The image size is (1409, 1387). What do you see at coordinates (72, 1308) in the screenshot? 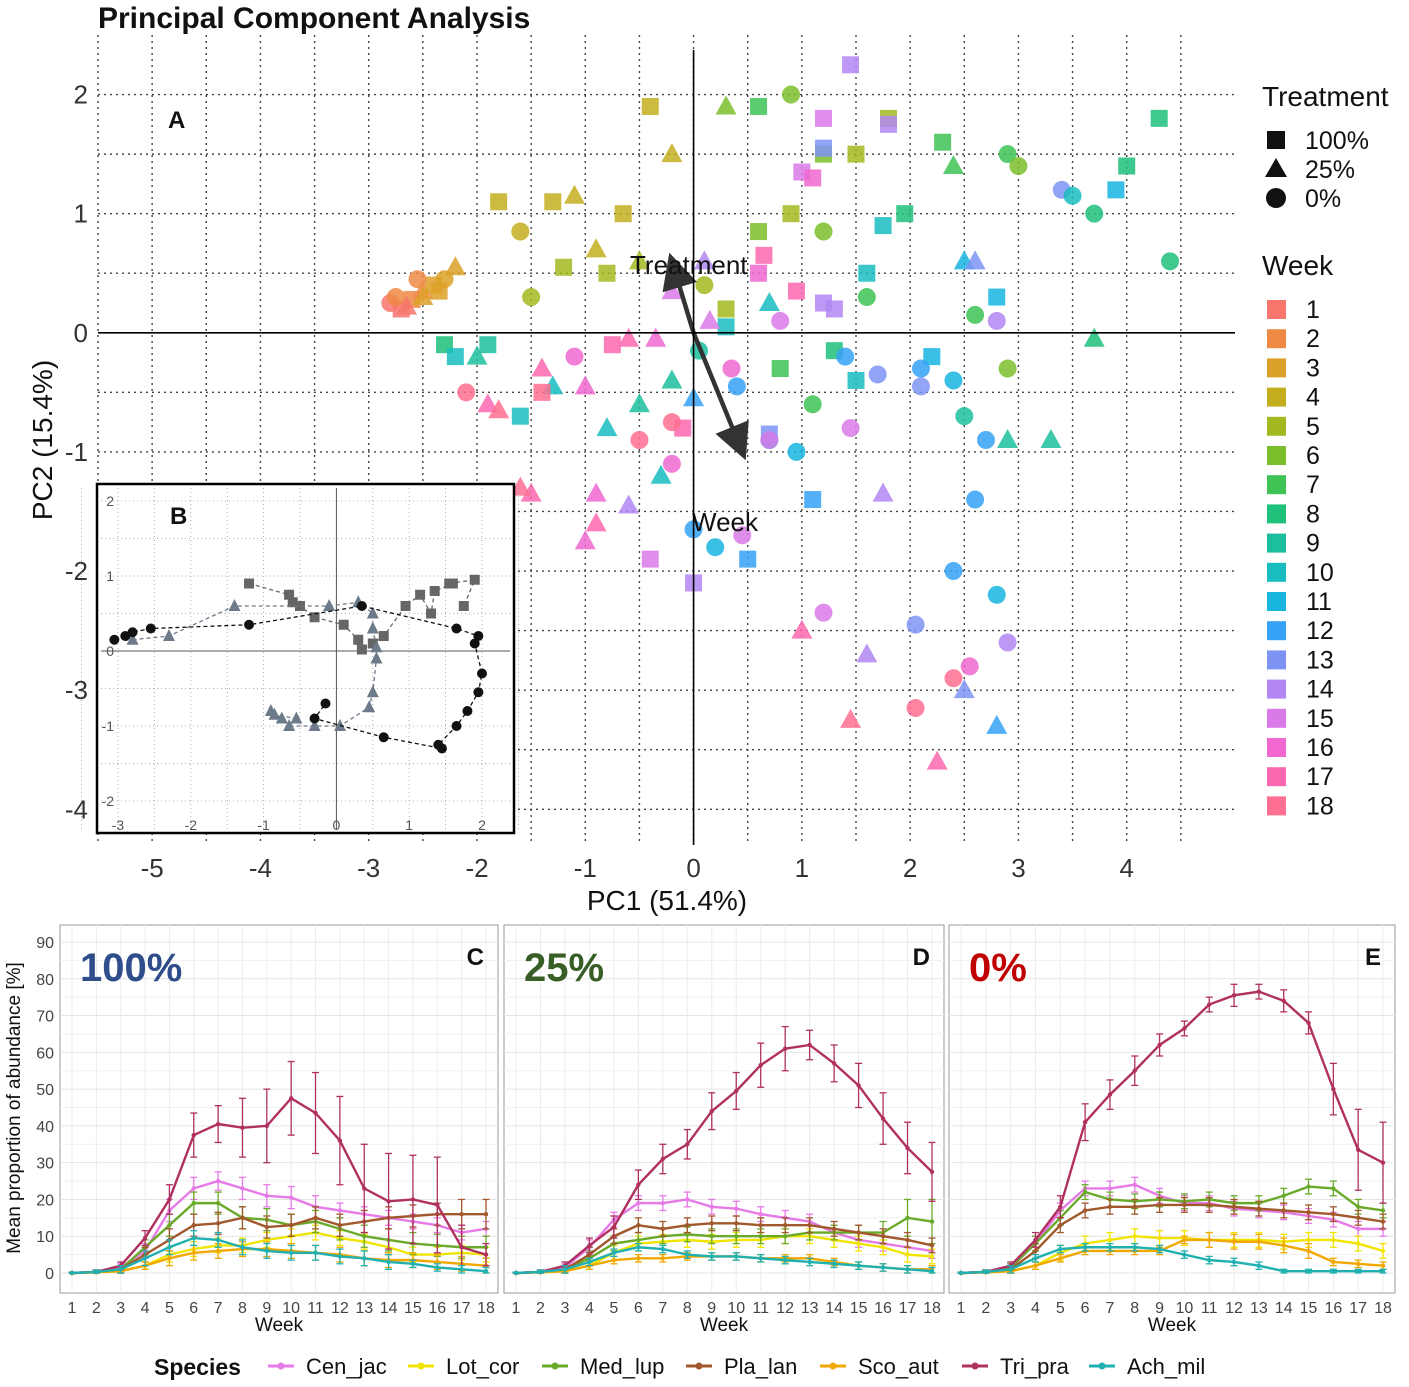
I see `x-tick-label: 1` at bounding box center [72, 1308].